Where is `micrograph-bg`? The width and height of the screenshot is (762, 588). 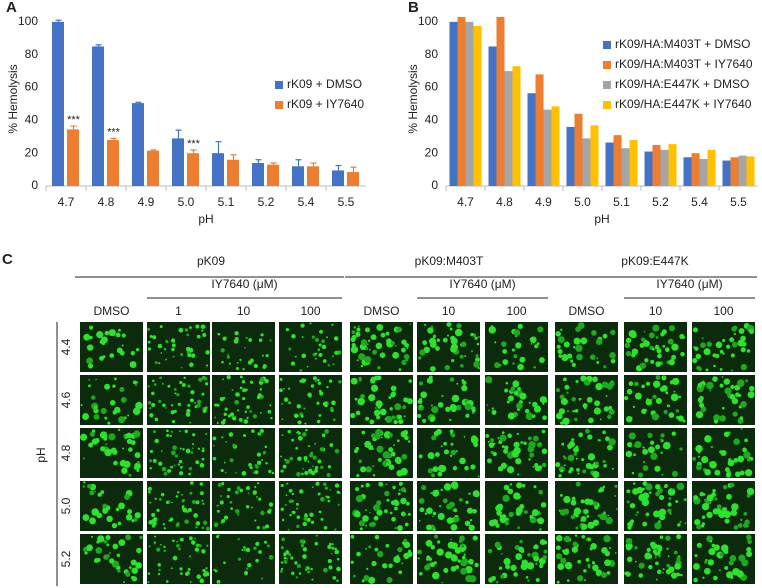 micrograph-bg is located at coordinates (448, 400).